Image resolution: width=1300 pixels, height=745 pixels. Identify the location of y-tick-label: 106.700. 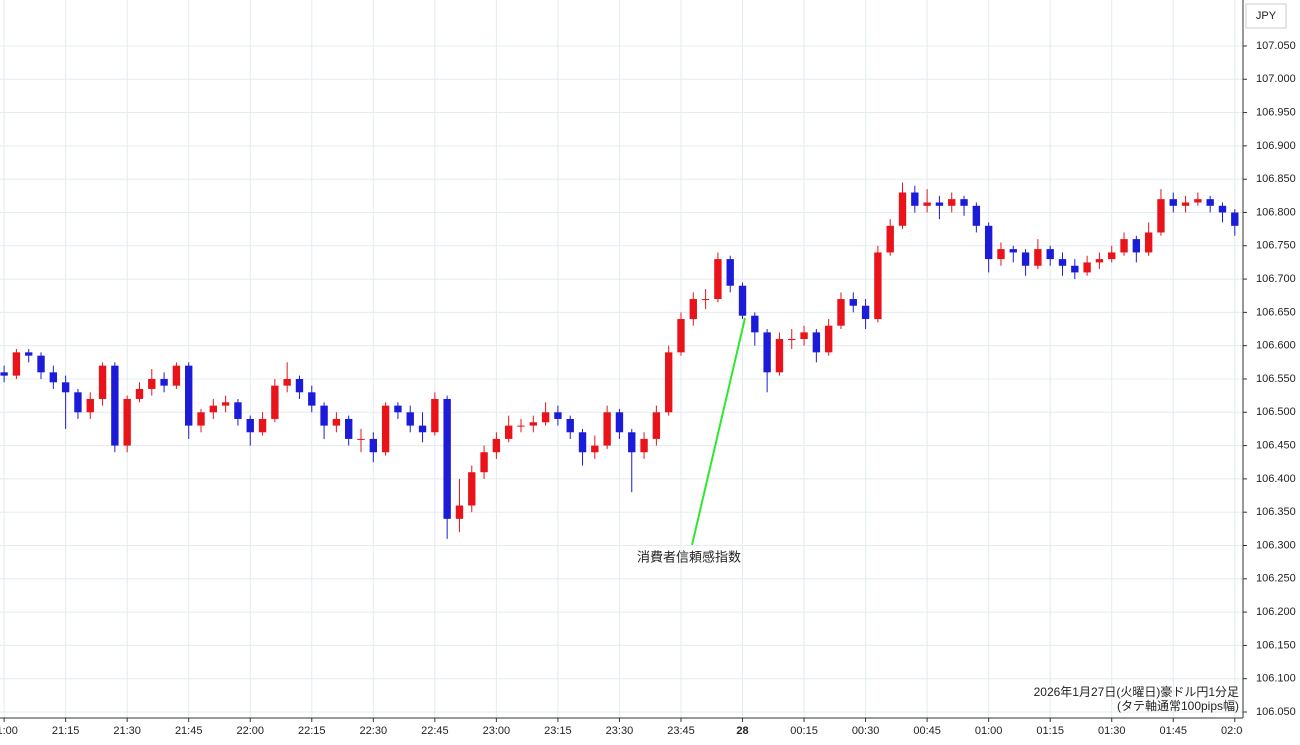
(1276, 279).